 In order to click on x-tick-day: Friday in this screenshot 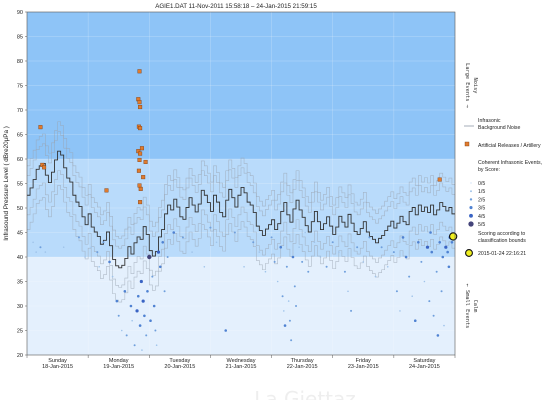, I will do `click(364, 361)`.